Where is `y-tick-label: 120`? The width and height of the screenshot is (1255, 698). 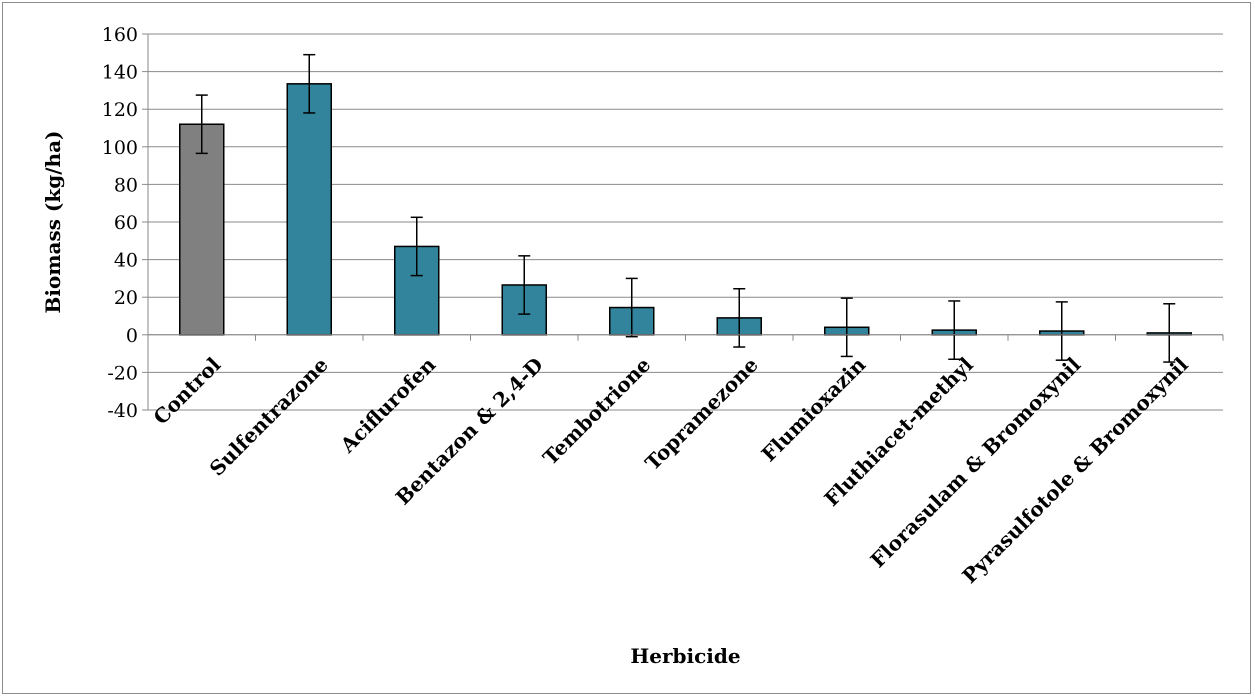 y-tick-label: 120 is located at coordinates (120, 110).